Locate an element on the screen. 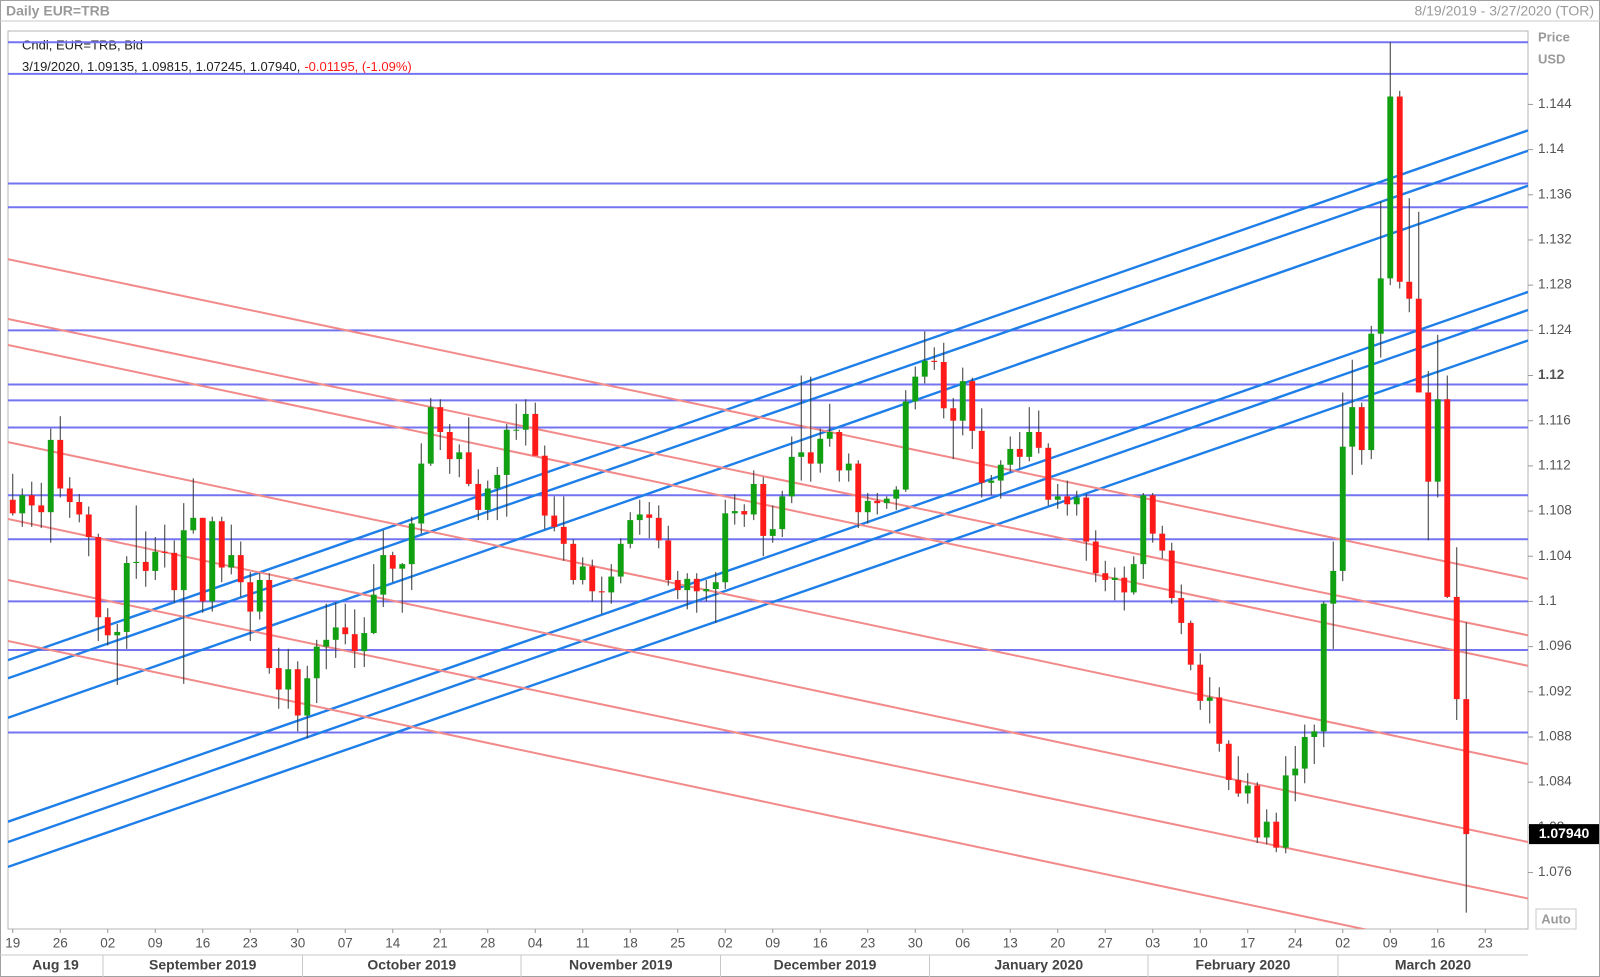 This screenshot has height=977, width=1600. y-tick-label: 1.076 is located at coordinates (1555, 871).